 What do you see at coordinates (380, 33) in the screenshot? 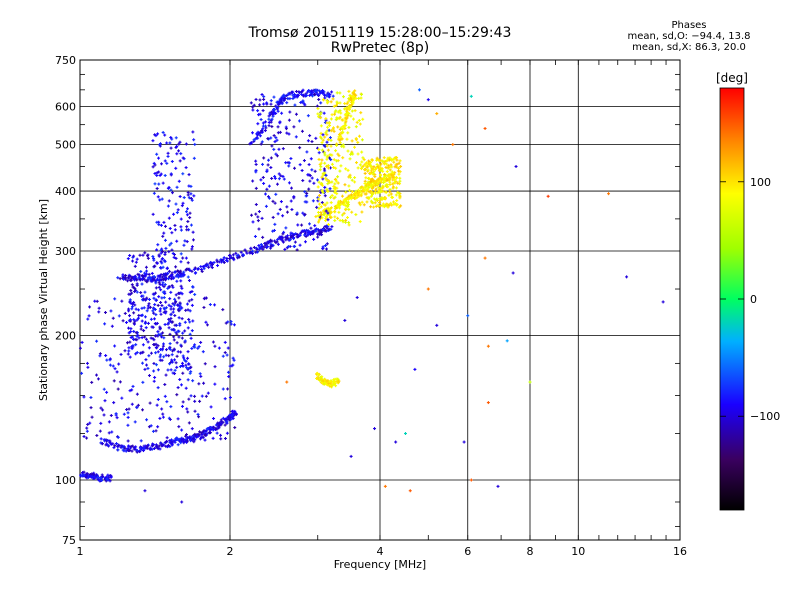
I see `title-line-1: Tromsø 20151119 15:28:00–15:29:43` at bounding box center [380, 33].